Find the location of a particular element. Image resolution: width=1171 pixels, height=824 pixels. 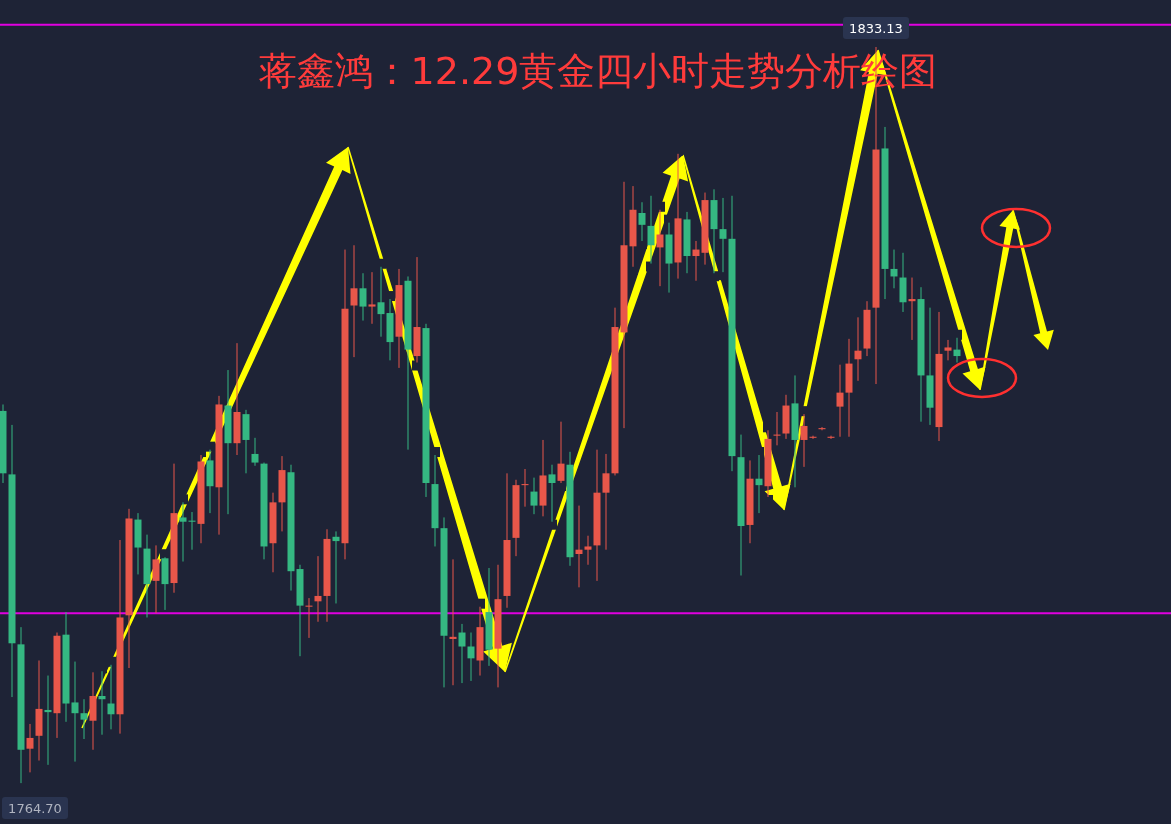

annotation: 1764.70 is located at coordinates (35, 808).